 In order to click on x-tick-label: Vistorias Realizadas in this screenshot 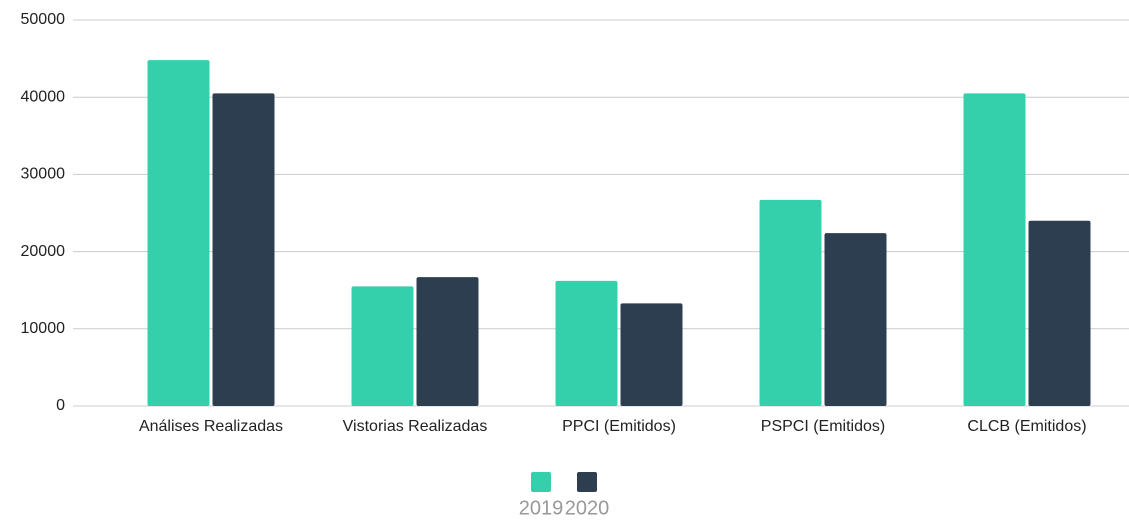, I will do `click(415, 426)`.